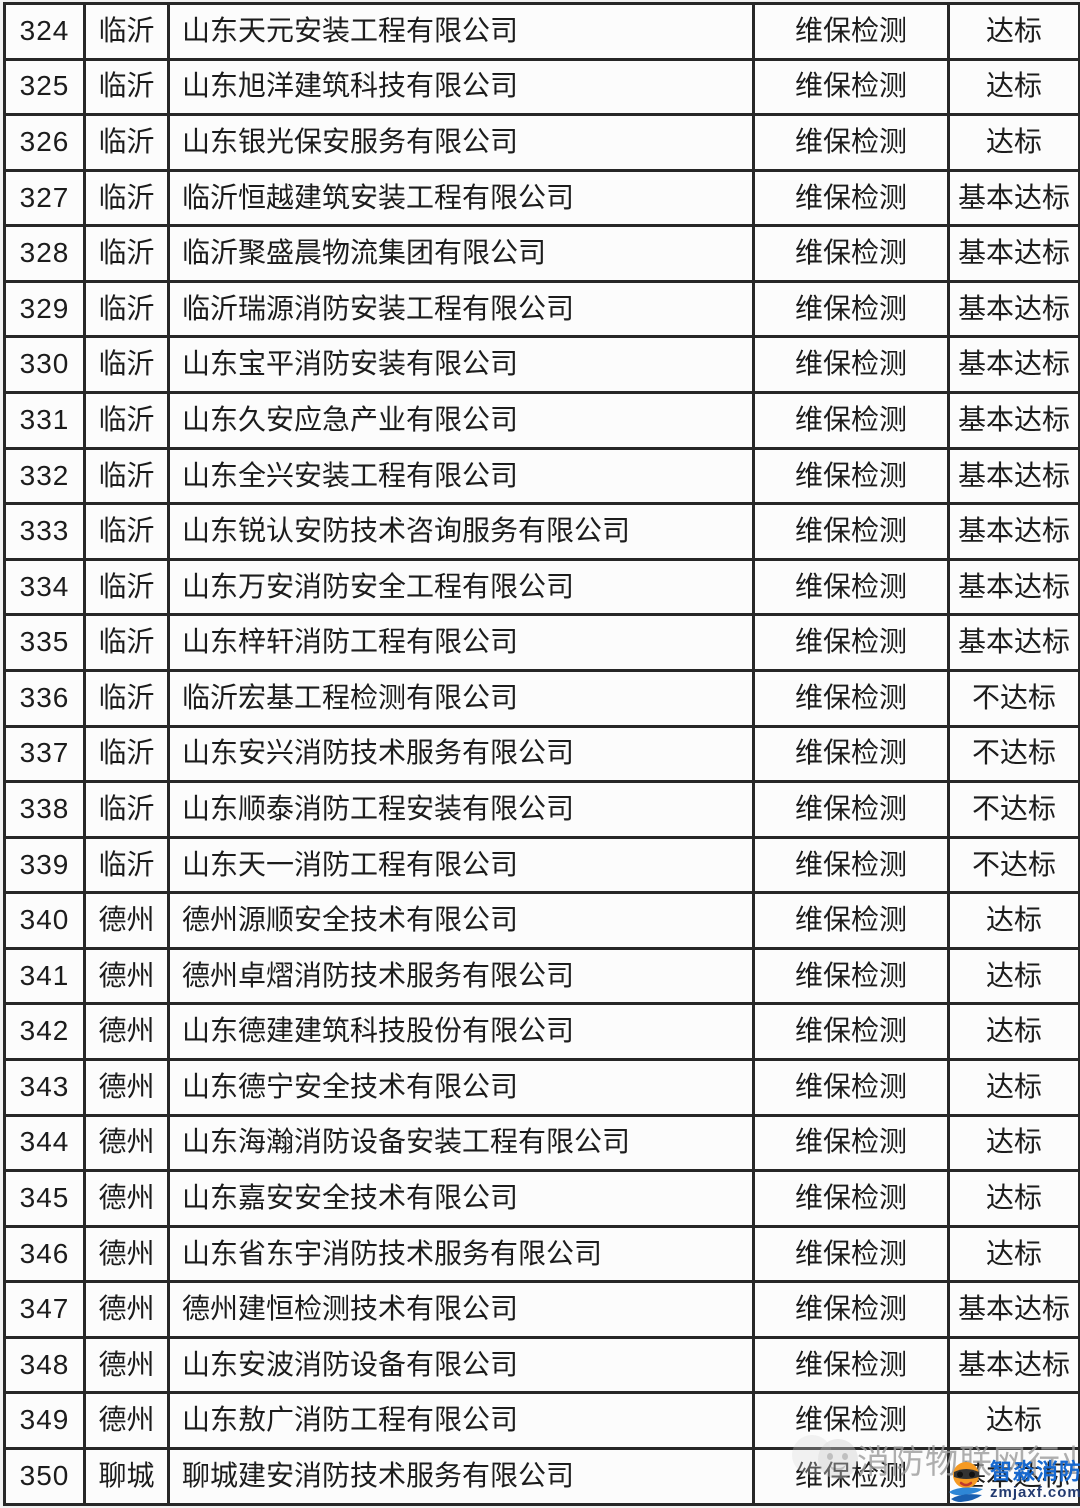  I want to click on cell-company: 临沂恒越建筑安装工程有限公司, so click(461, 198).